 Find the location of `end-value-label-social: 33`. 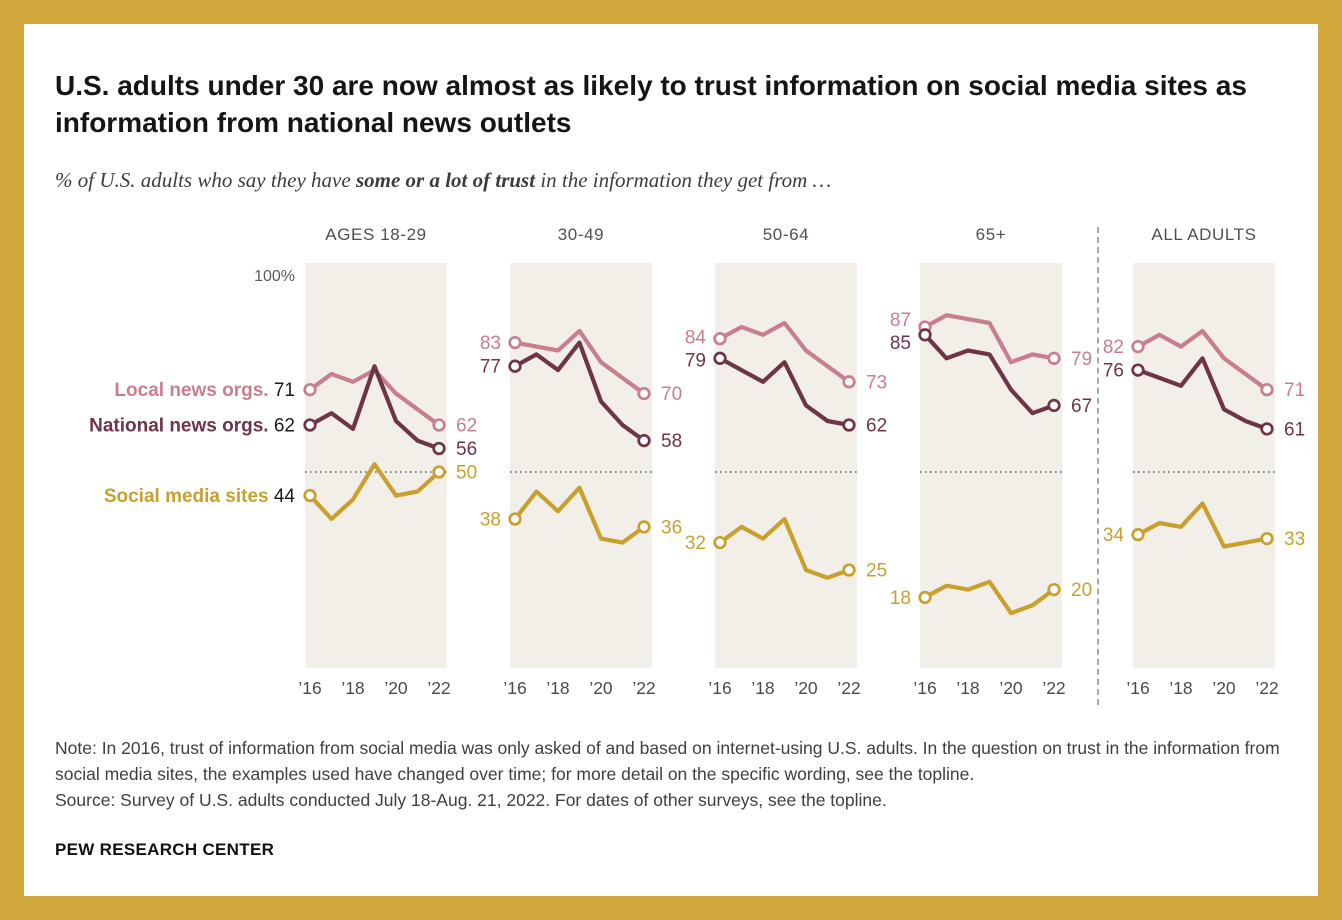

end-value-label-social: 33 is located at coordinates (1294, 539).